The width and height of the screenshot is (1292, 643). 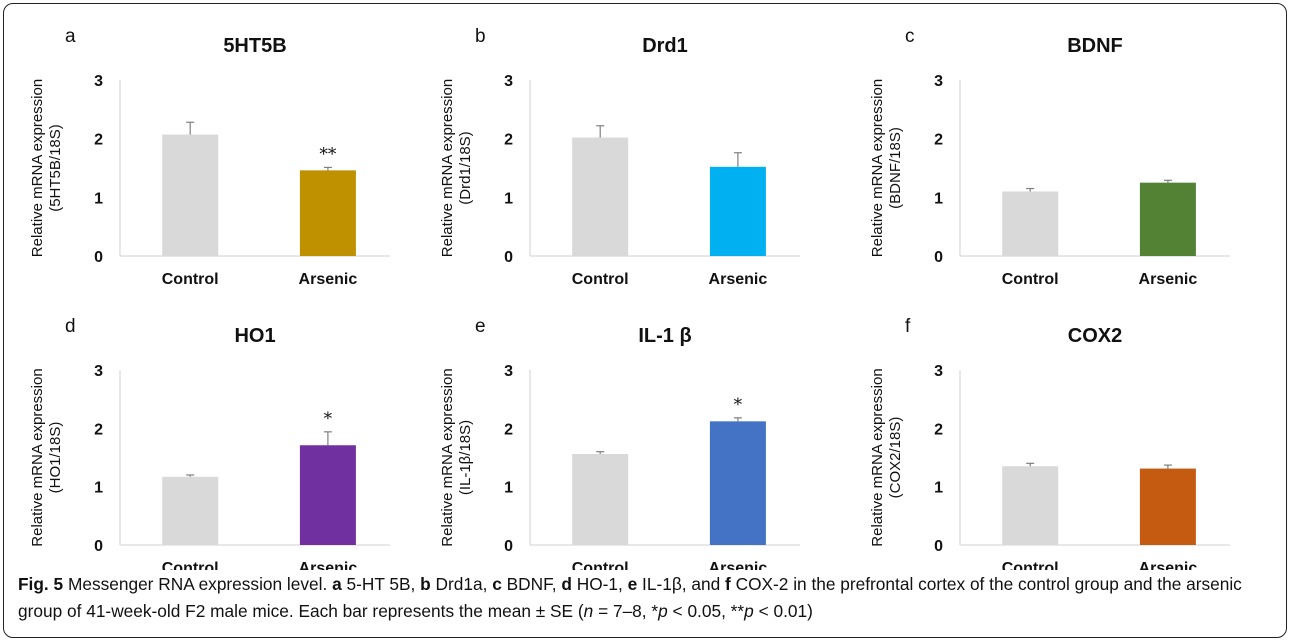 I want to click on chart-title: 5HT5B, so click(x=254, y=46).